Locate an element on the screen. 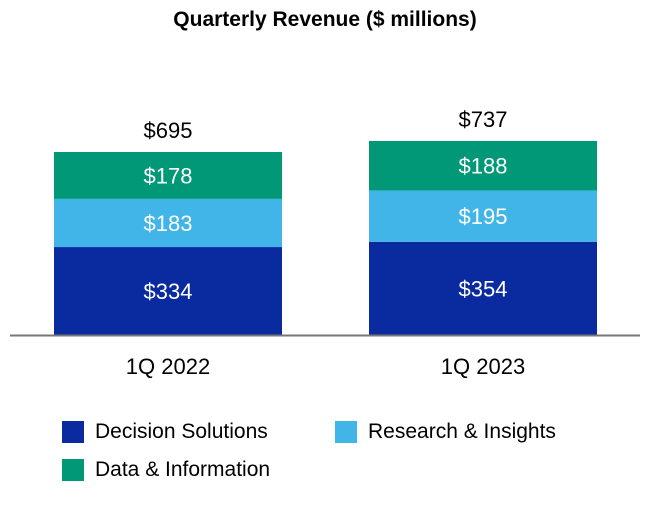 This screenshot has width=650, height=510. data-label: $178 is located at coordinates (168, 175).